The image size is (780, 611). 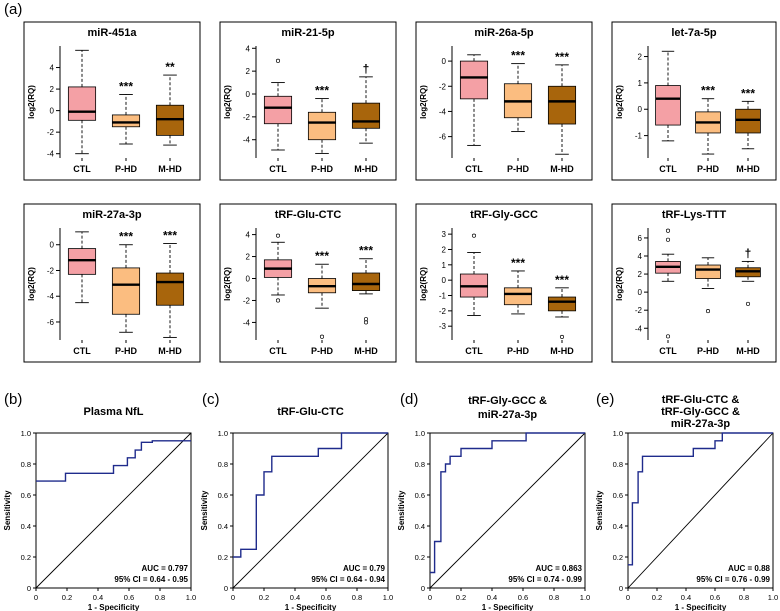 I want to click on chart-title: miR-27a-3p, so click(x=112, y=215).